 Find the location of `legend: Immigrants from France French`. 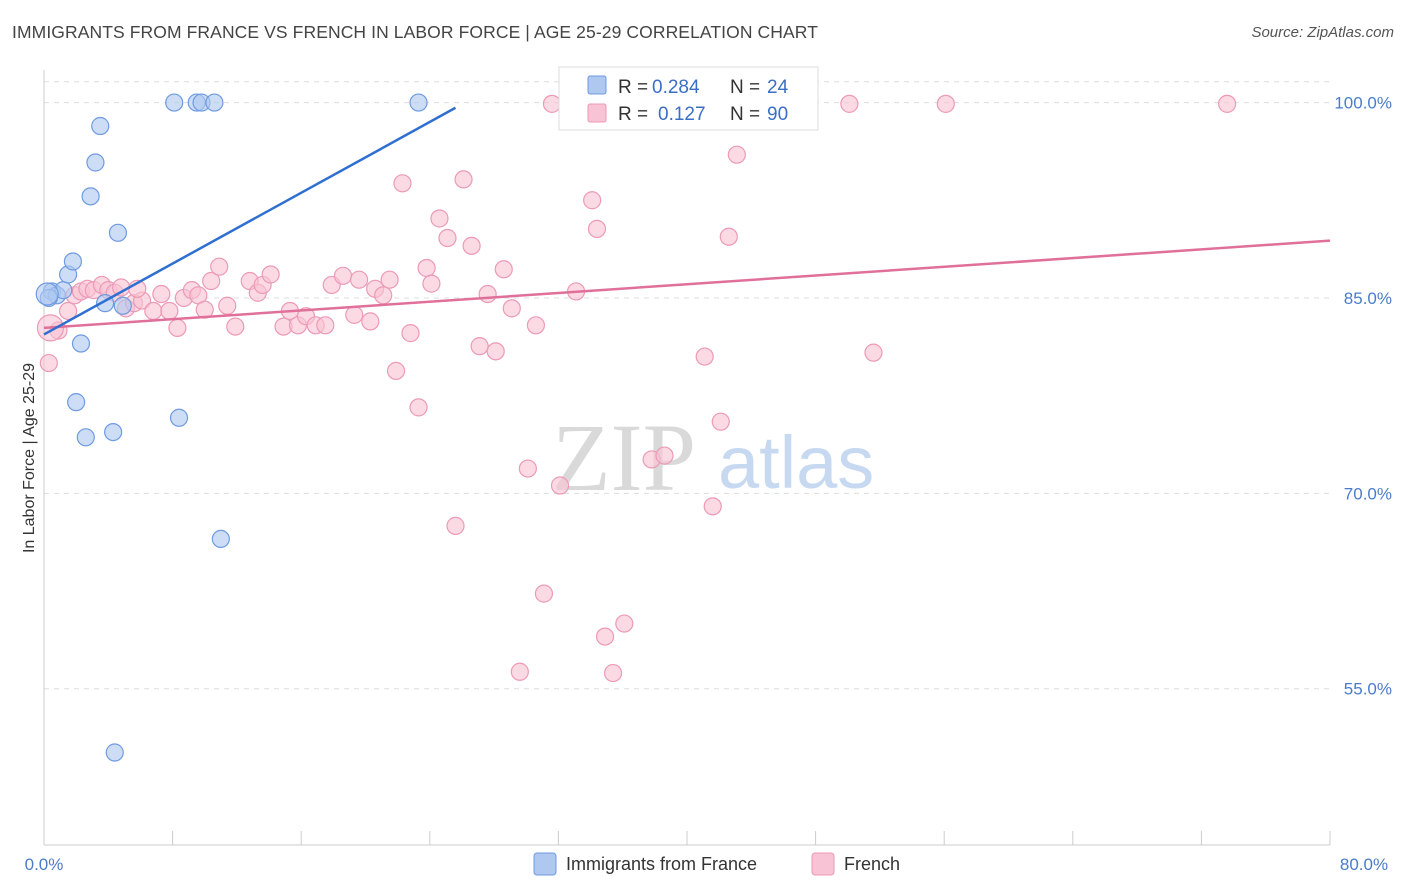

legend: Immigrants from France French is located at coordinates (716, 864).